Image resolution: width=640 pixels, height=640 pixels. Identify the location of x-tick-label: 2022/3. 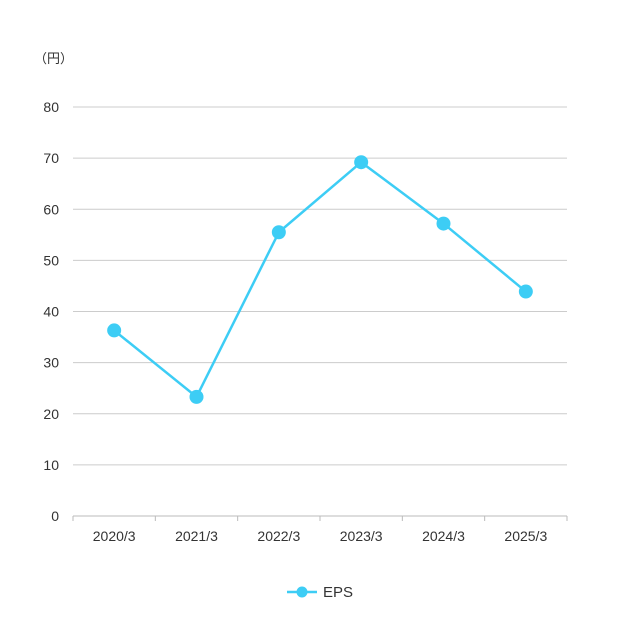
(278, 536).